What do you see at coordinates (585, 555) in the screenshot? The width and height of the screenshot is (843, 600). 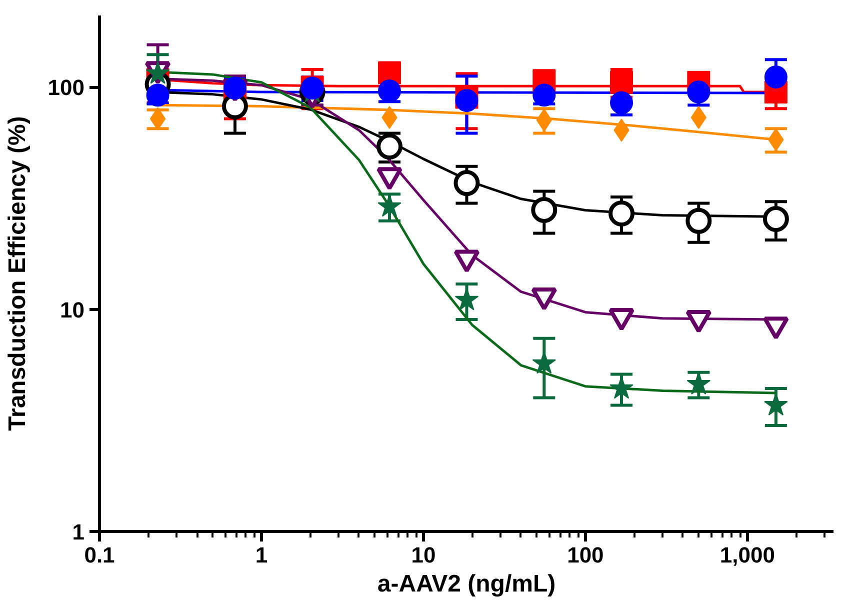 I see `x-tick-label: 100` at bounding box center [585, 555].